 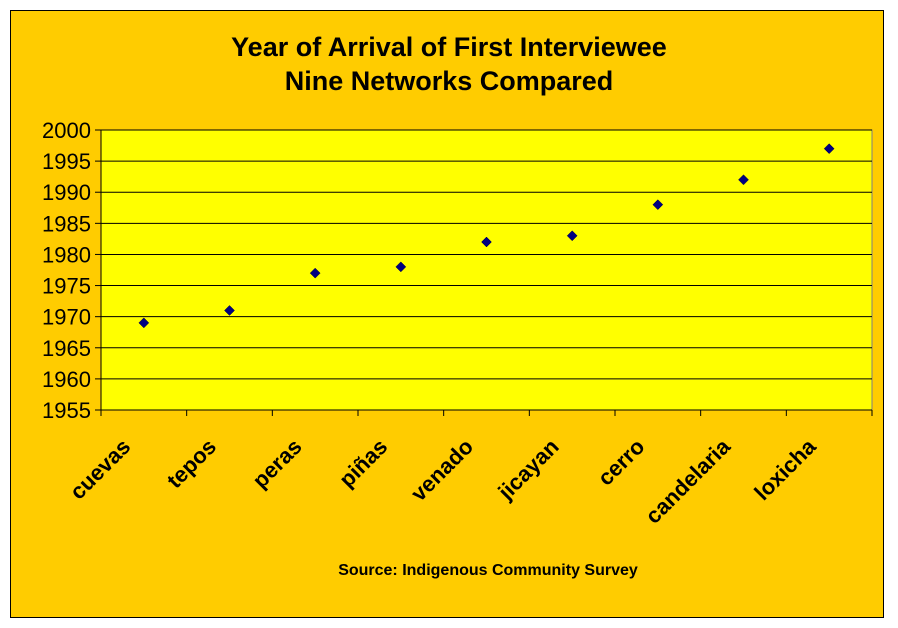 I want to click on x-category-label-1: tepos, so click(x=191, y=463).